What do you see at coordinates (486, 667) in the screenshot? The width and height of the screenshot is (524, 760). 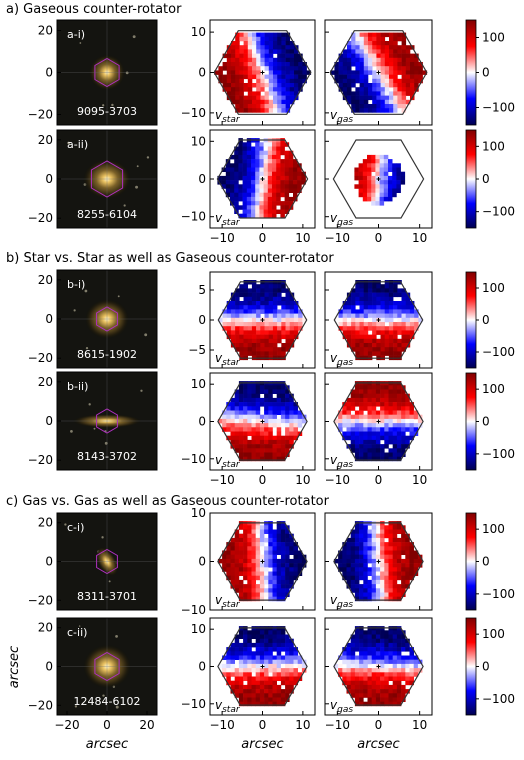 I see `colorbar-tick-label: 0` at bounding box center [486, 667].